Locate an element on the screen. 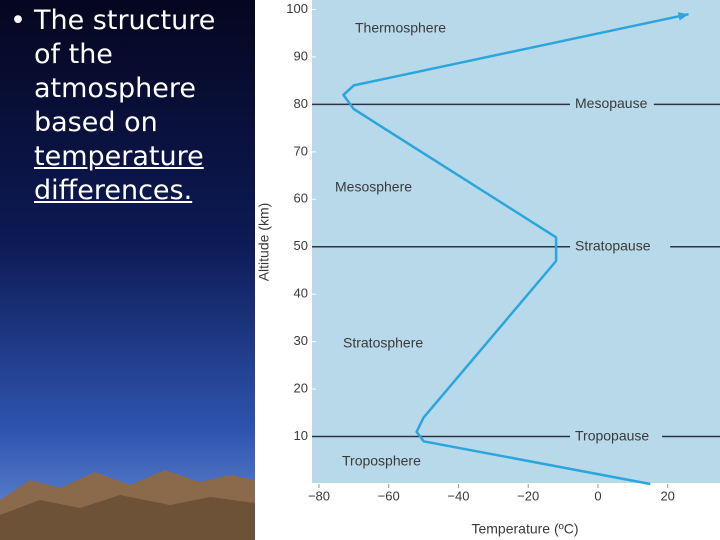  bullet-line: The structure is located at coordinates (125, 20).